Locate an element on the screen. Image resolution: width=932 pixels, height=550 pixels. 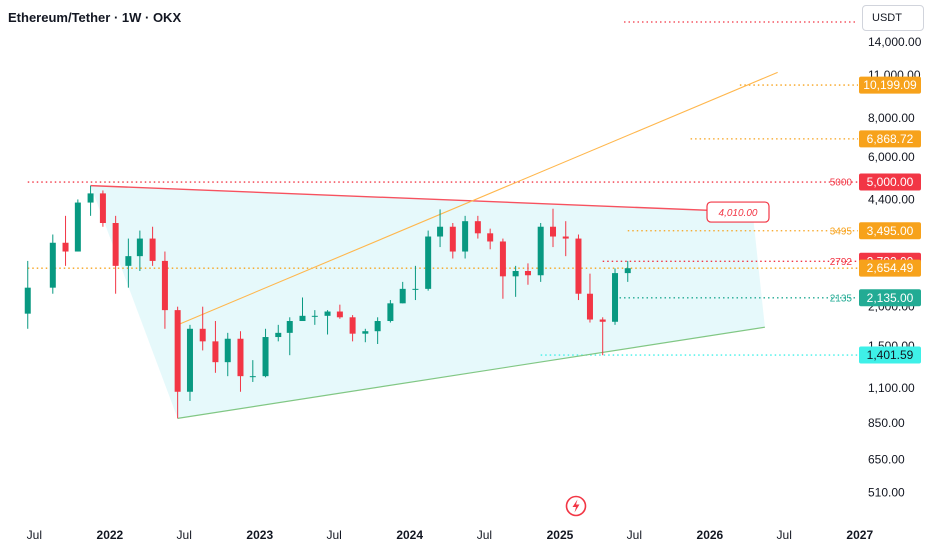
price-tag-label: 1,401.59 is located at coordinates (890, 355).